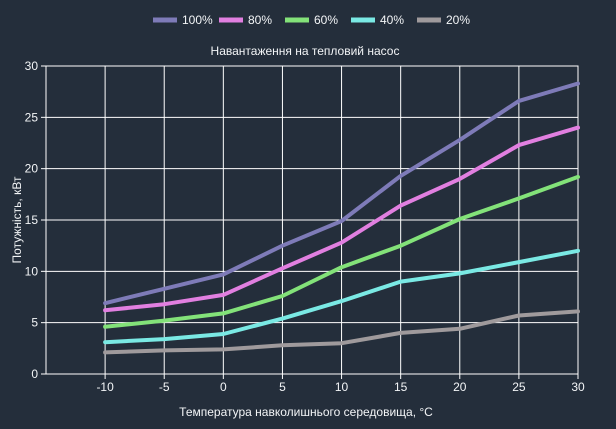 The image size is (616, 429). Describe the element at coordinates (282, 387) in the screenshot. I see `x-tick-label: 5` at that location.